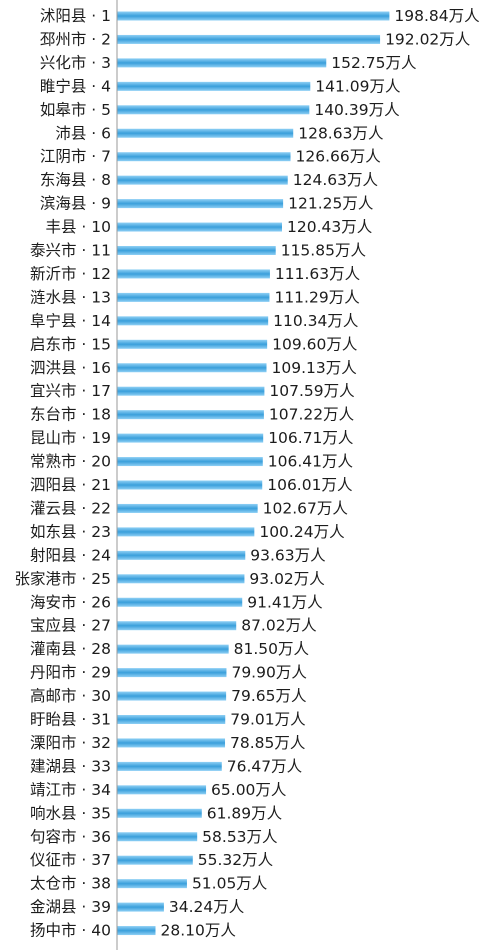 This screenshot has width=499, height=950. I want to click on value-label: 111.29万人, so click(316, 297).